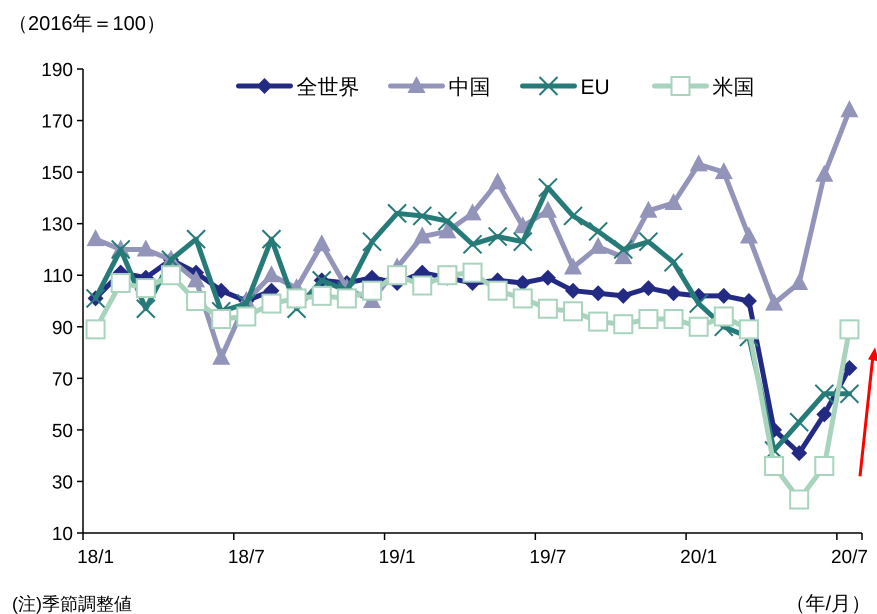 Image resolution: width=877 pixels, height=614 pixels. I want to click on y-tick-label: 50, so click(62, 431).